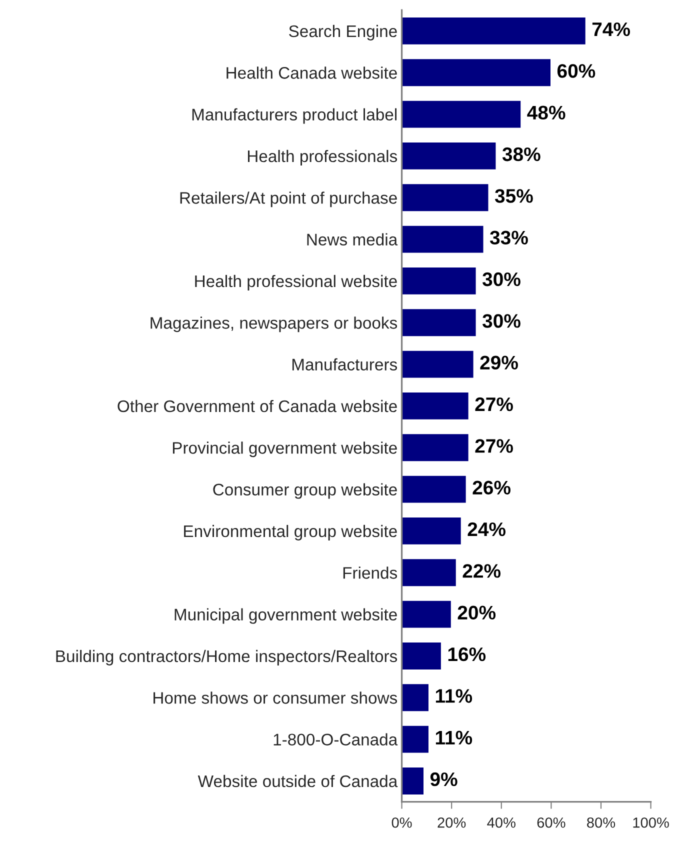 The width and height of the screenshot is (673, 844). What do you see at coordinates (257, 406) in the screenshot?
I see `y-tick-label: Other Government of Canada website` at bounding box center [257, 406].